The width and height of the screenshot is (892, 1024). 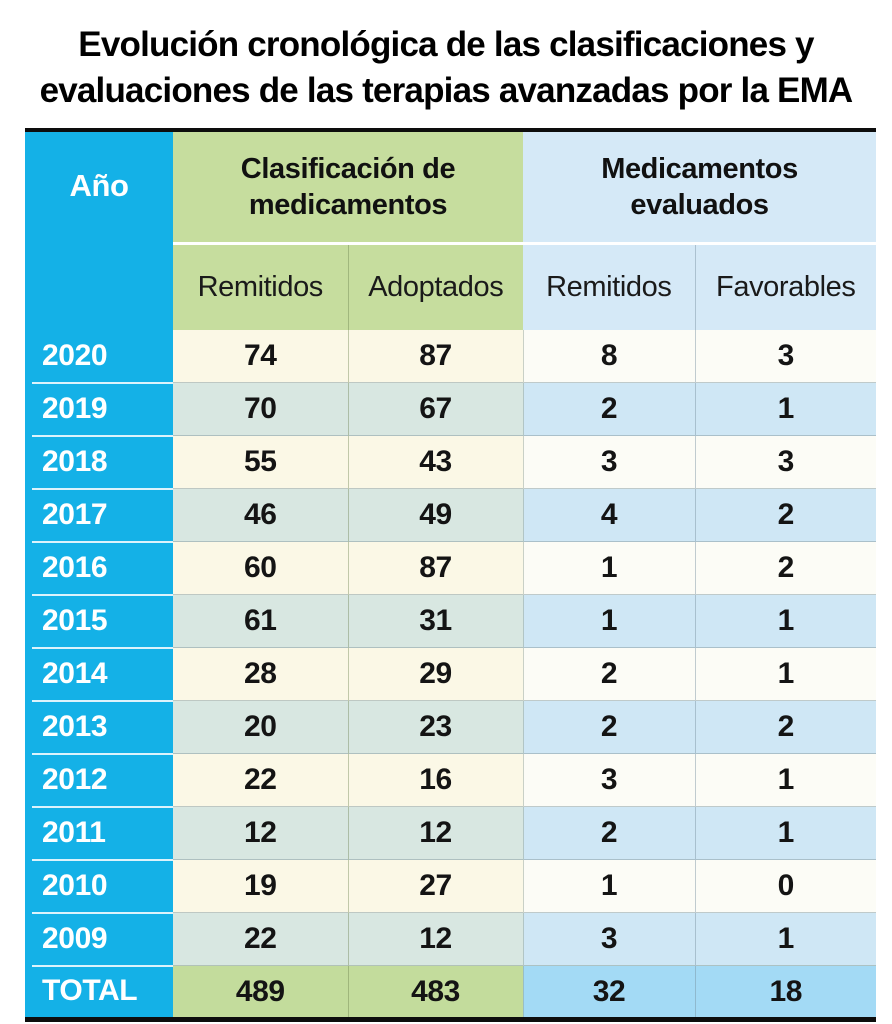 What do you see at coordinates (260, 356) in the screenshot?
I see `value-cell: 74` at bounding box center [260, 356].